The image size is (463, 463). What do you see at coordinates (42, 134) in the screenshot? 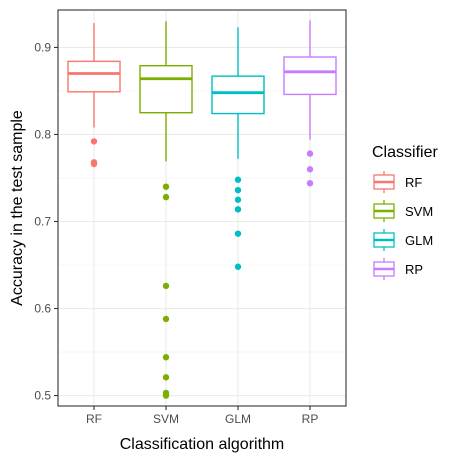
I see `y-tick-label: 0.8` at bounding box center [42, 134].